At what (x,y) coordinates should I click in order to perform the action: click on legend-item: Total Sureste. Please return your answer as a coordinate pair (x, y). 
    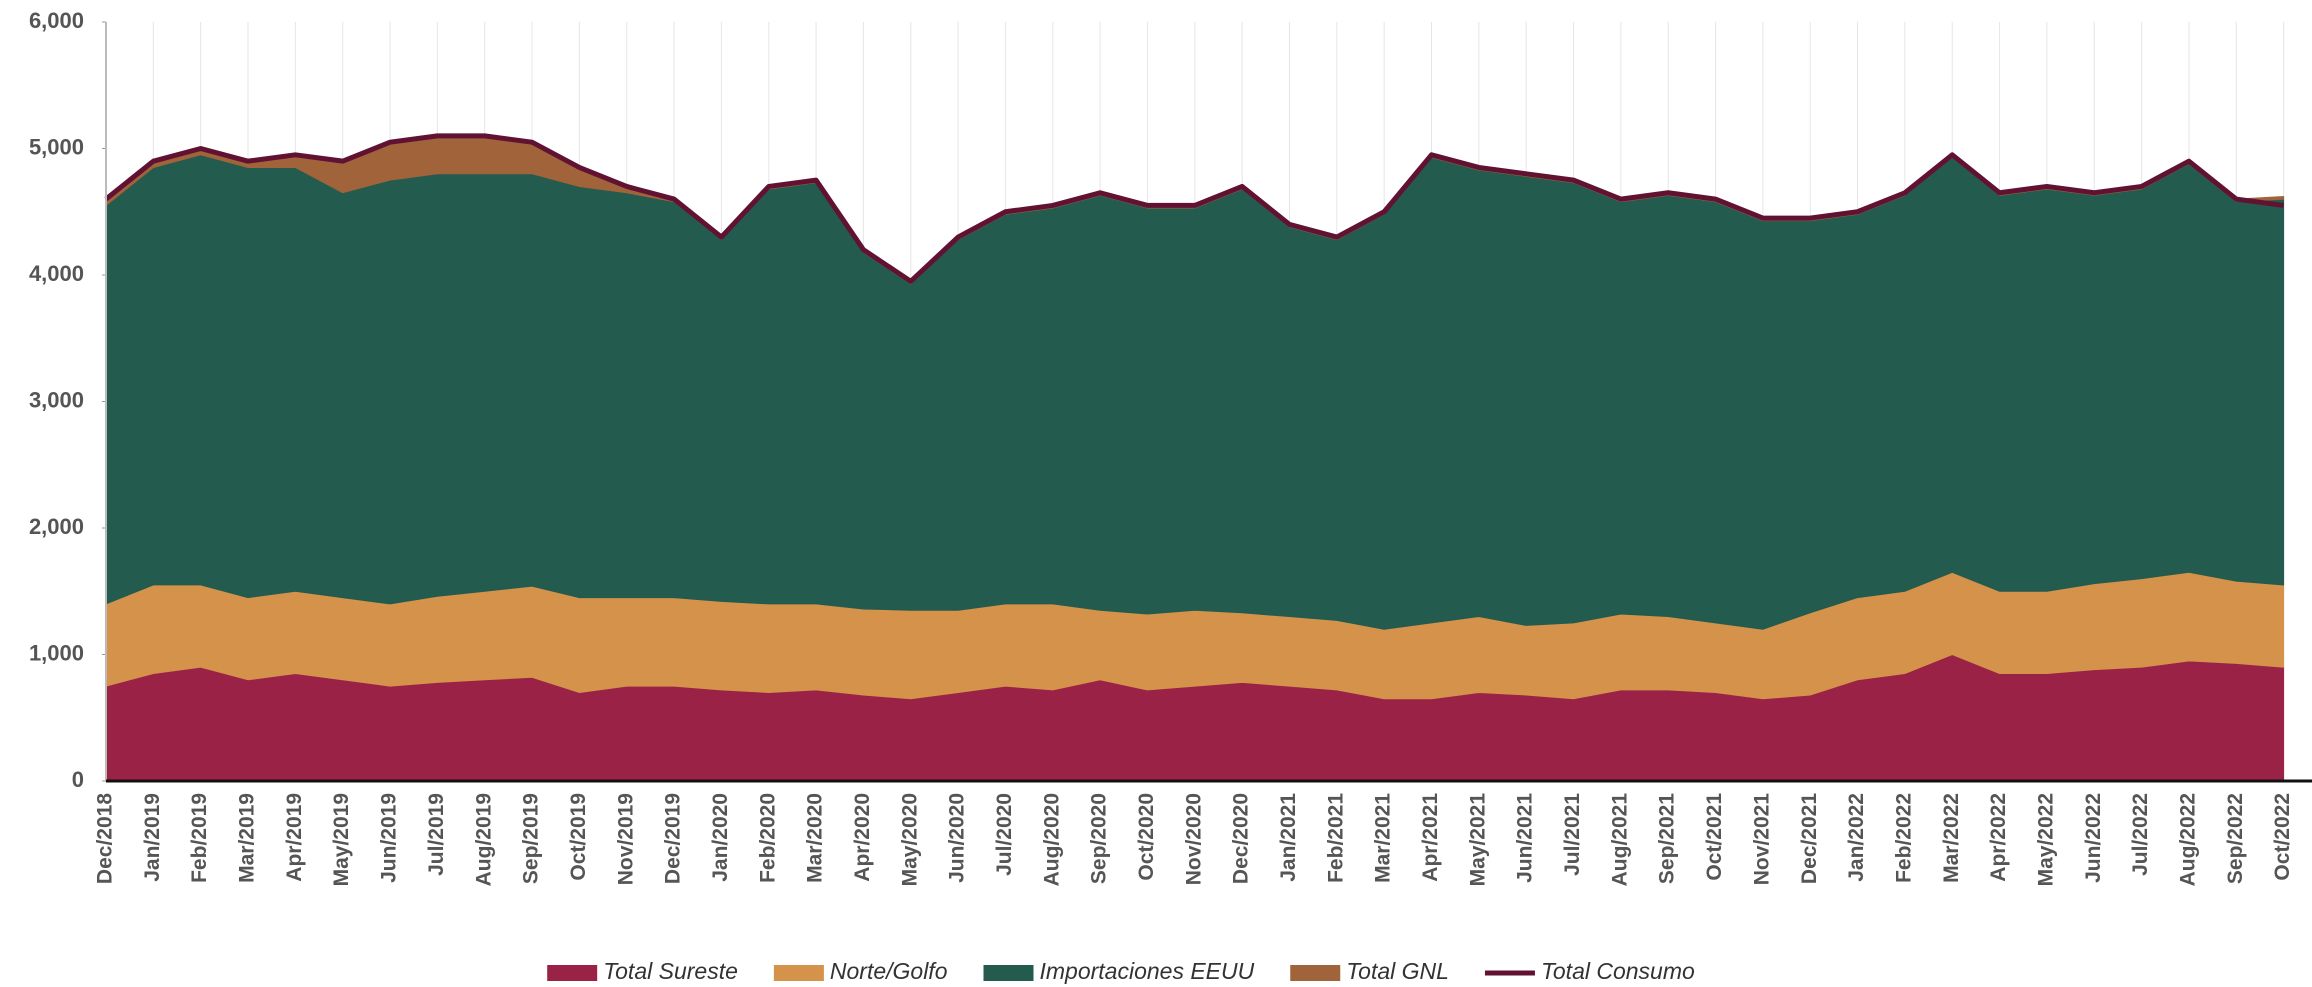
    Looking at the image, I should click on (642, 971).